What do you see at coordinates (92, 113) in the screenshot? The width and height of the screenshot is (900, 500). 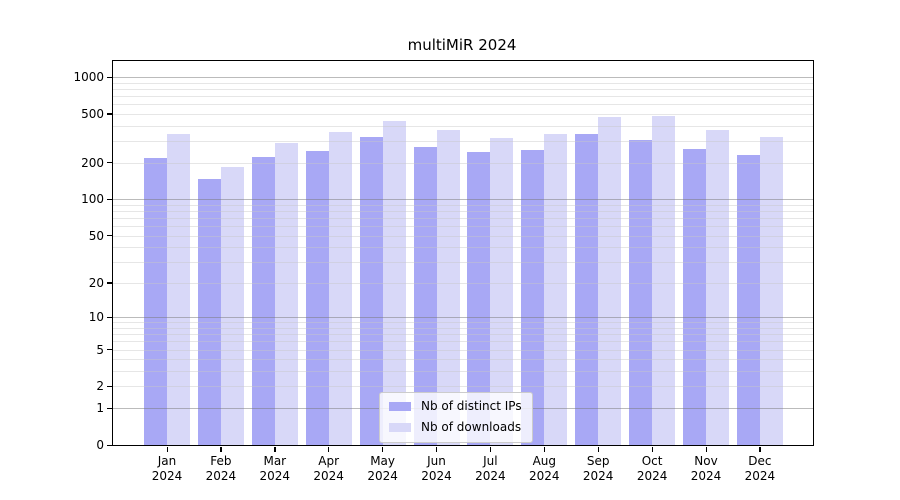 I see `y-axis-tick-label-500: 500` at bounding box center [92, 113].